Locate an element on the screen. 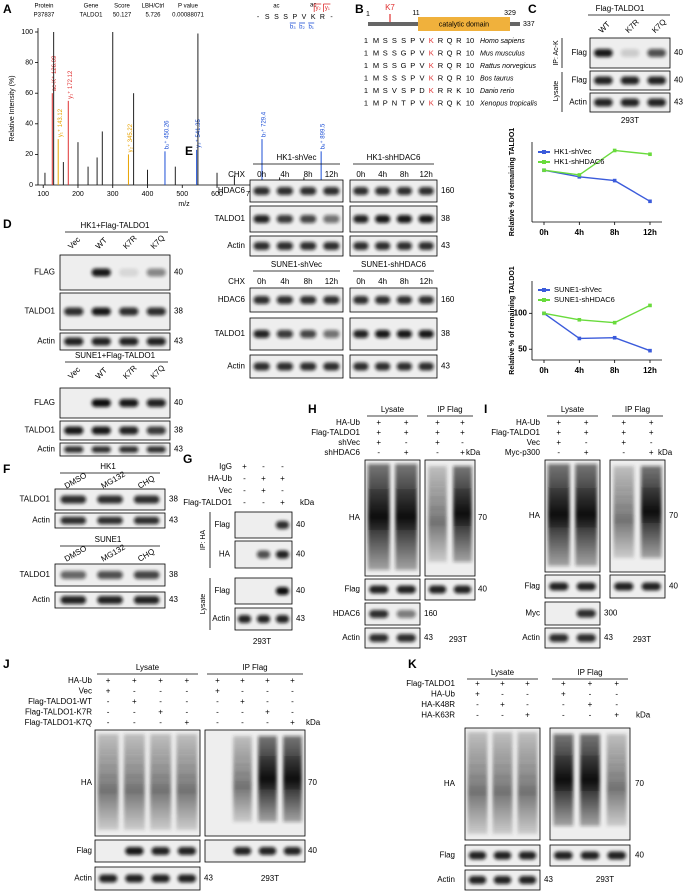  peak-label: b₇⁺ 729.4 is located at coordinates (264, 124).